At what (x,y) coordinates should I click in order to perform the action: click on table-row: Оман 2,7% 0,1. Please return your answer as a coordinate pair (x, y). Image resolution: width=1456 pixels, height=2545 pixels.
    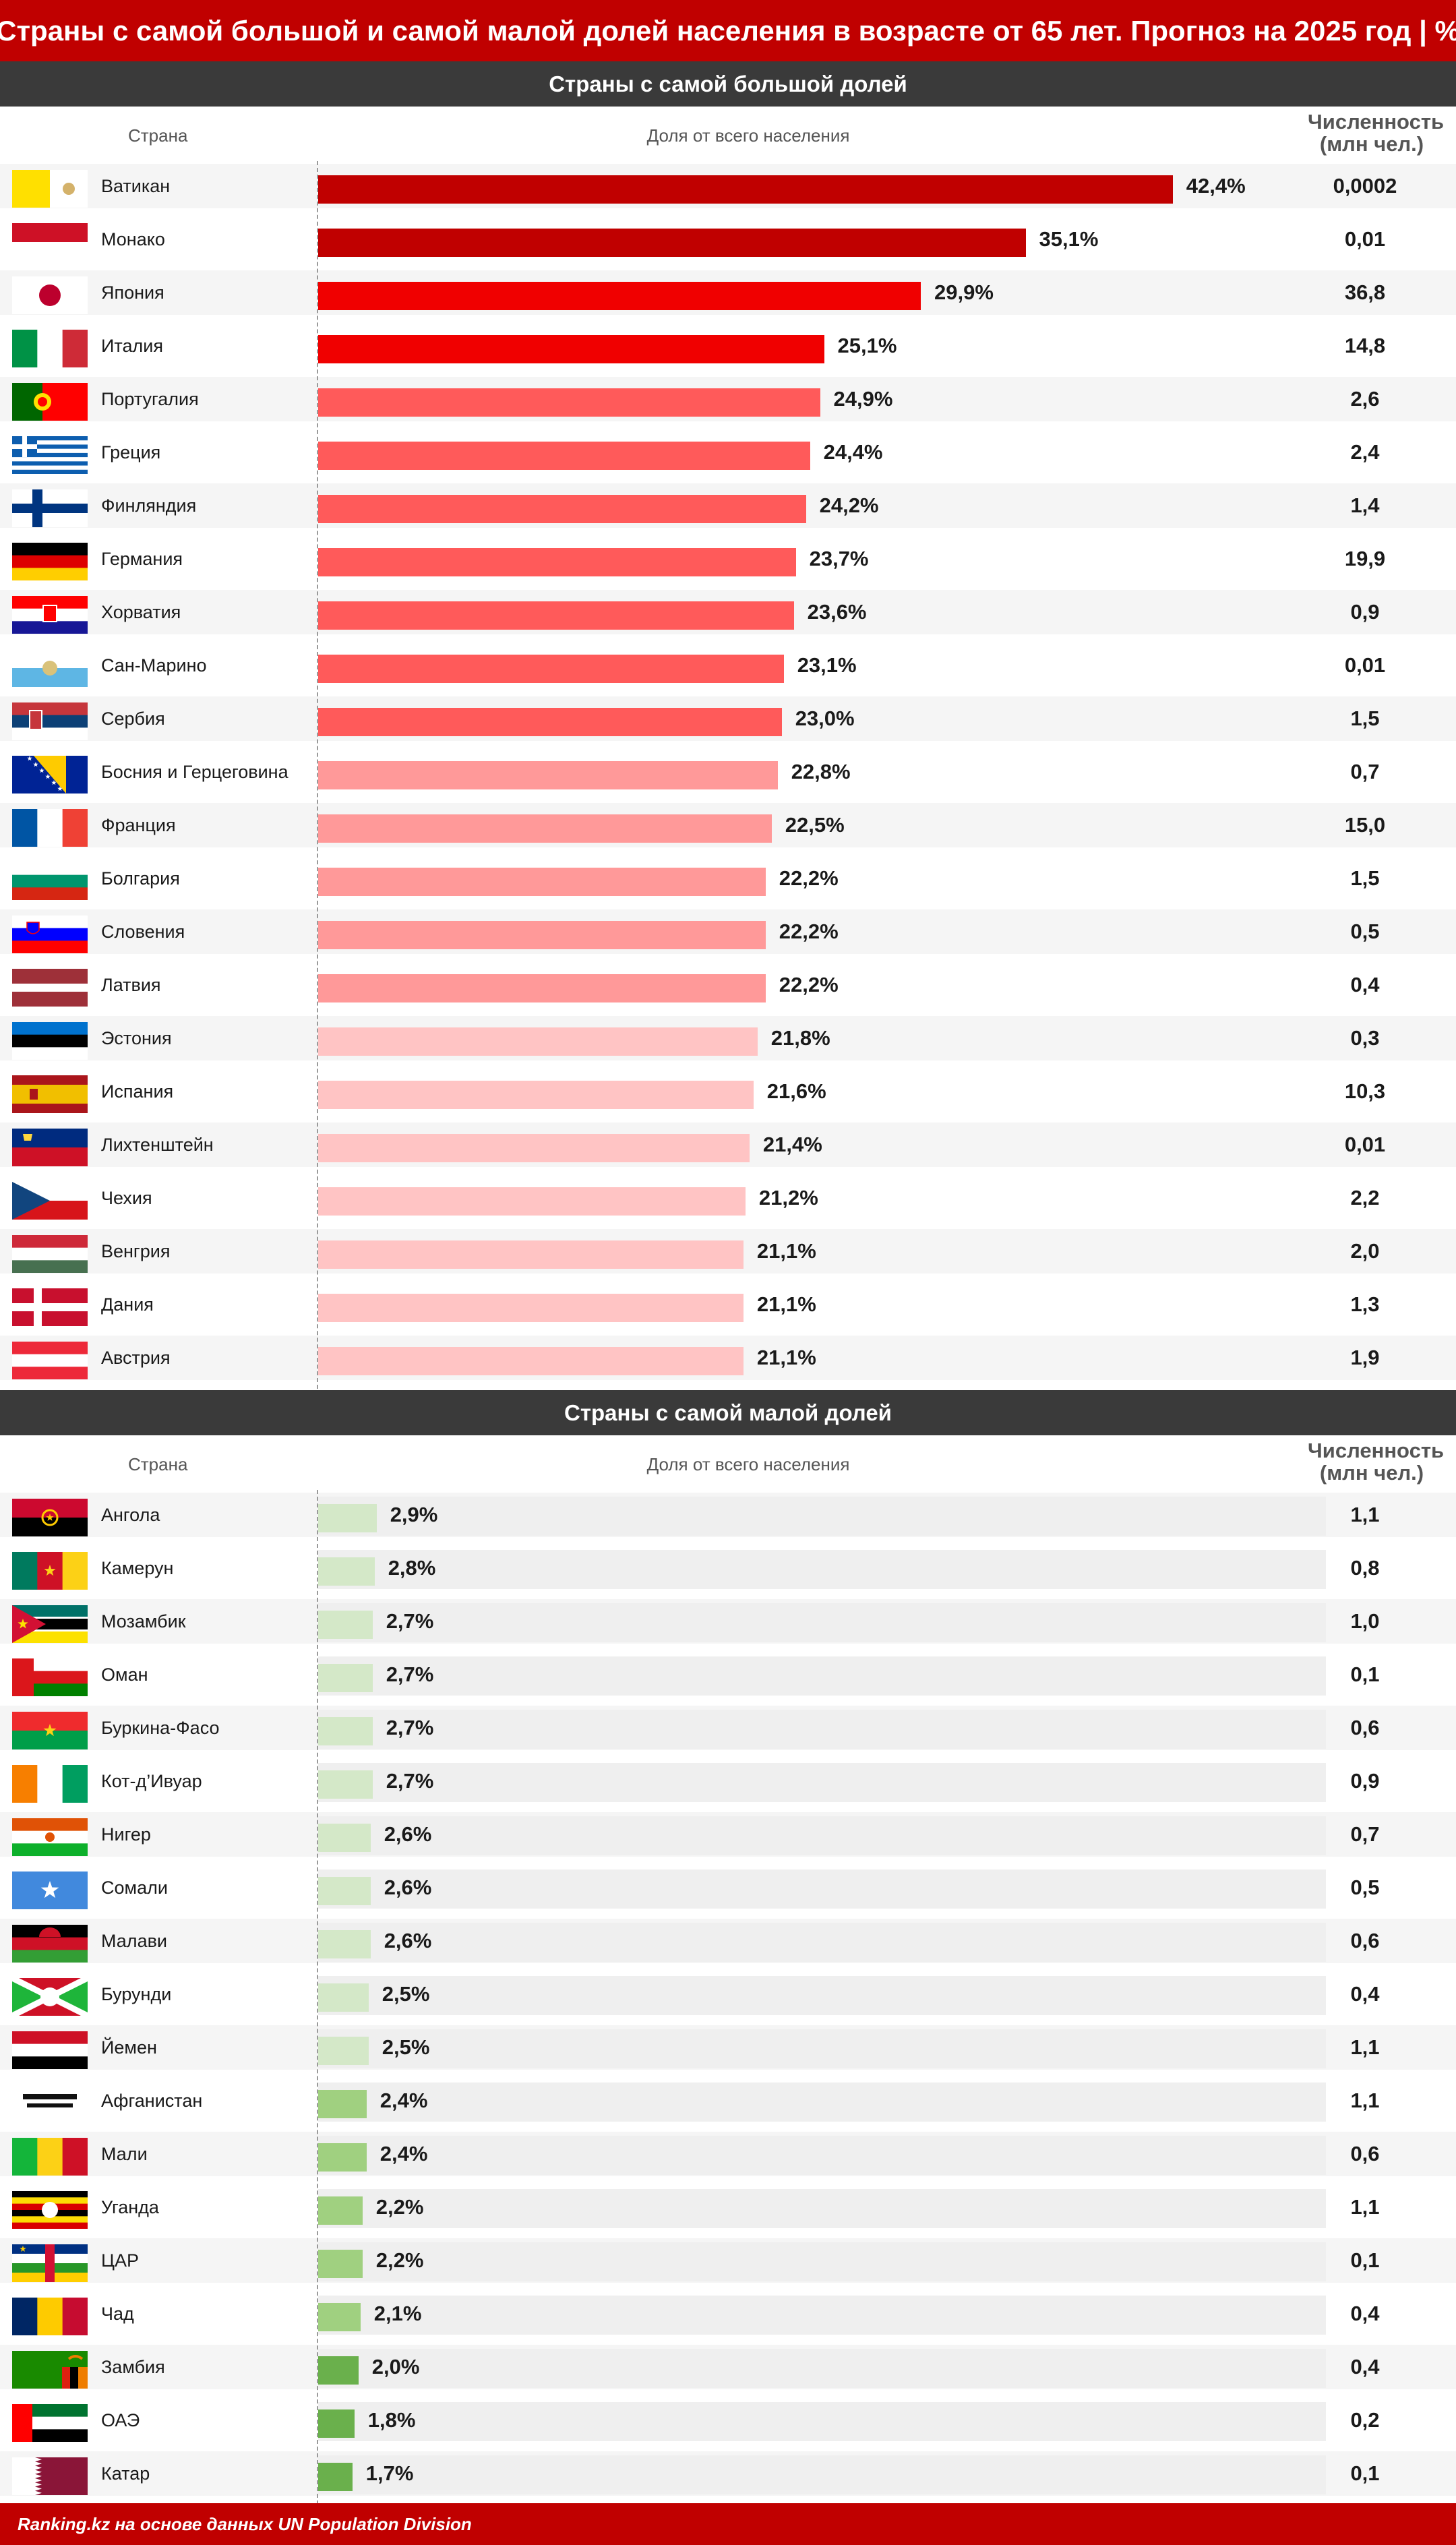
    Looking at the image, I should click on (728, 1674).